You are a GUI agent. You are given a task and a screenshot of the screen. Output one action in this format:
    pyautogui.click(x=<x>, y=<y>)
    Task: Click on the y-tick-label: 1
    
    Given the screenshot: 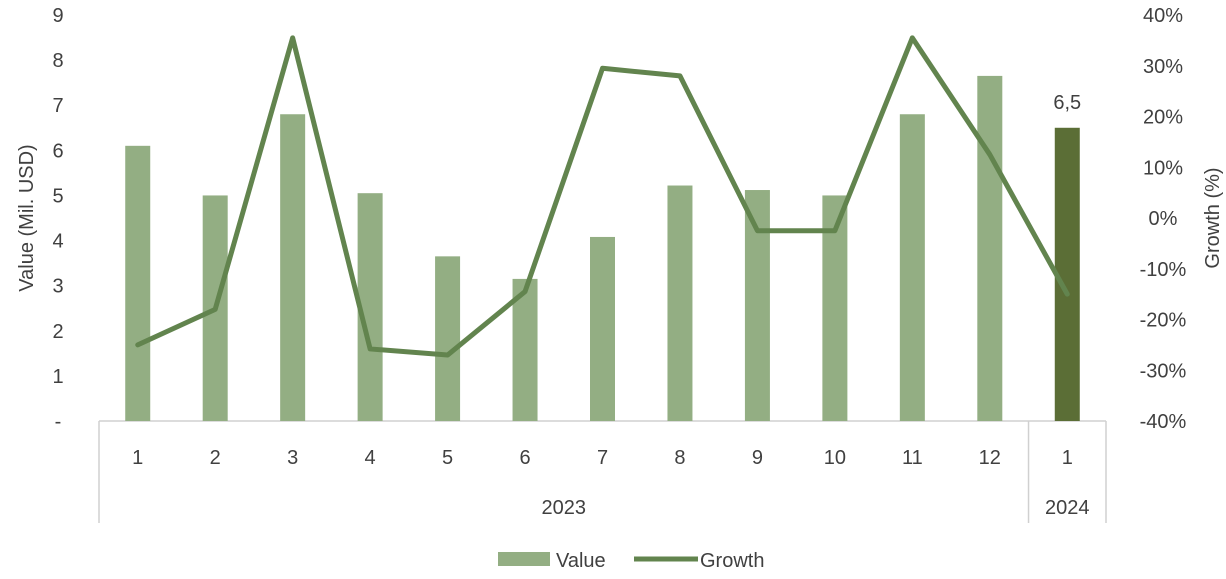 What is the action you would take?
    pyautogui.click(x=57, y=377)
    